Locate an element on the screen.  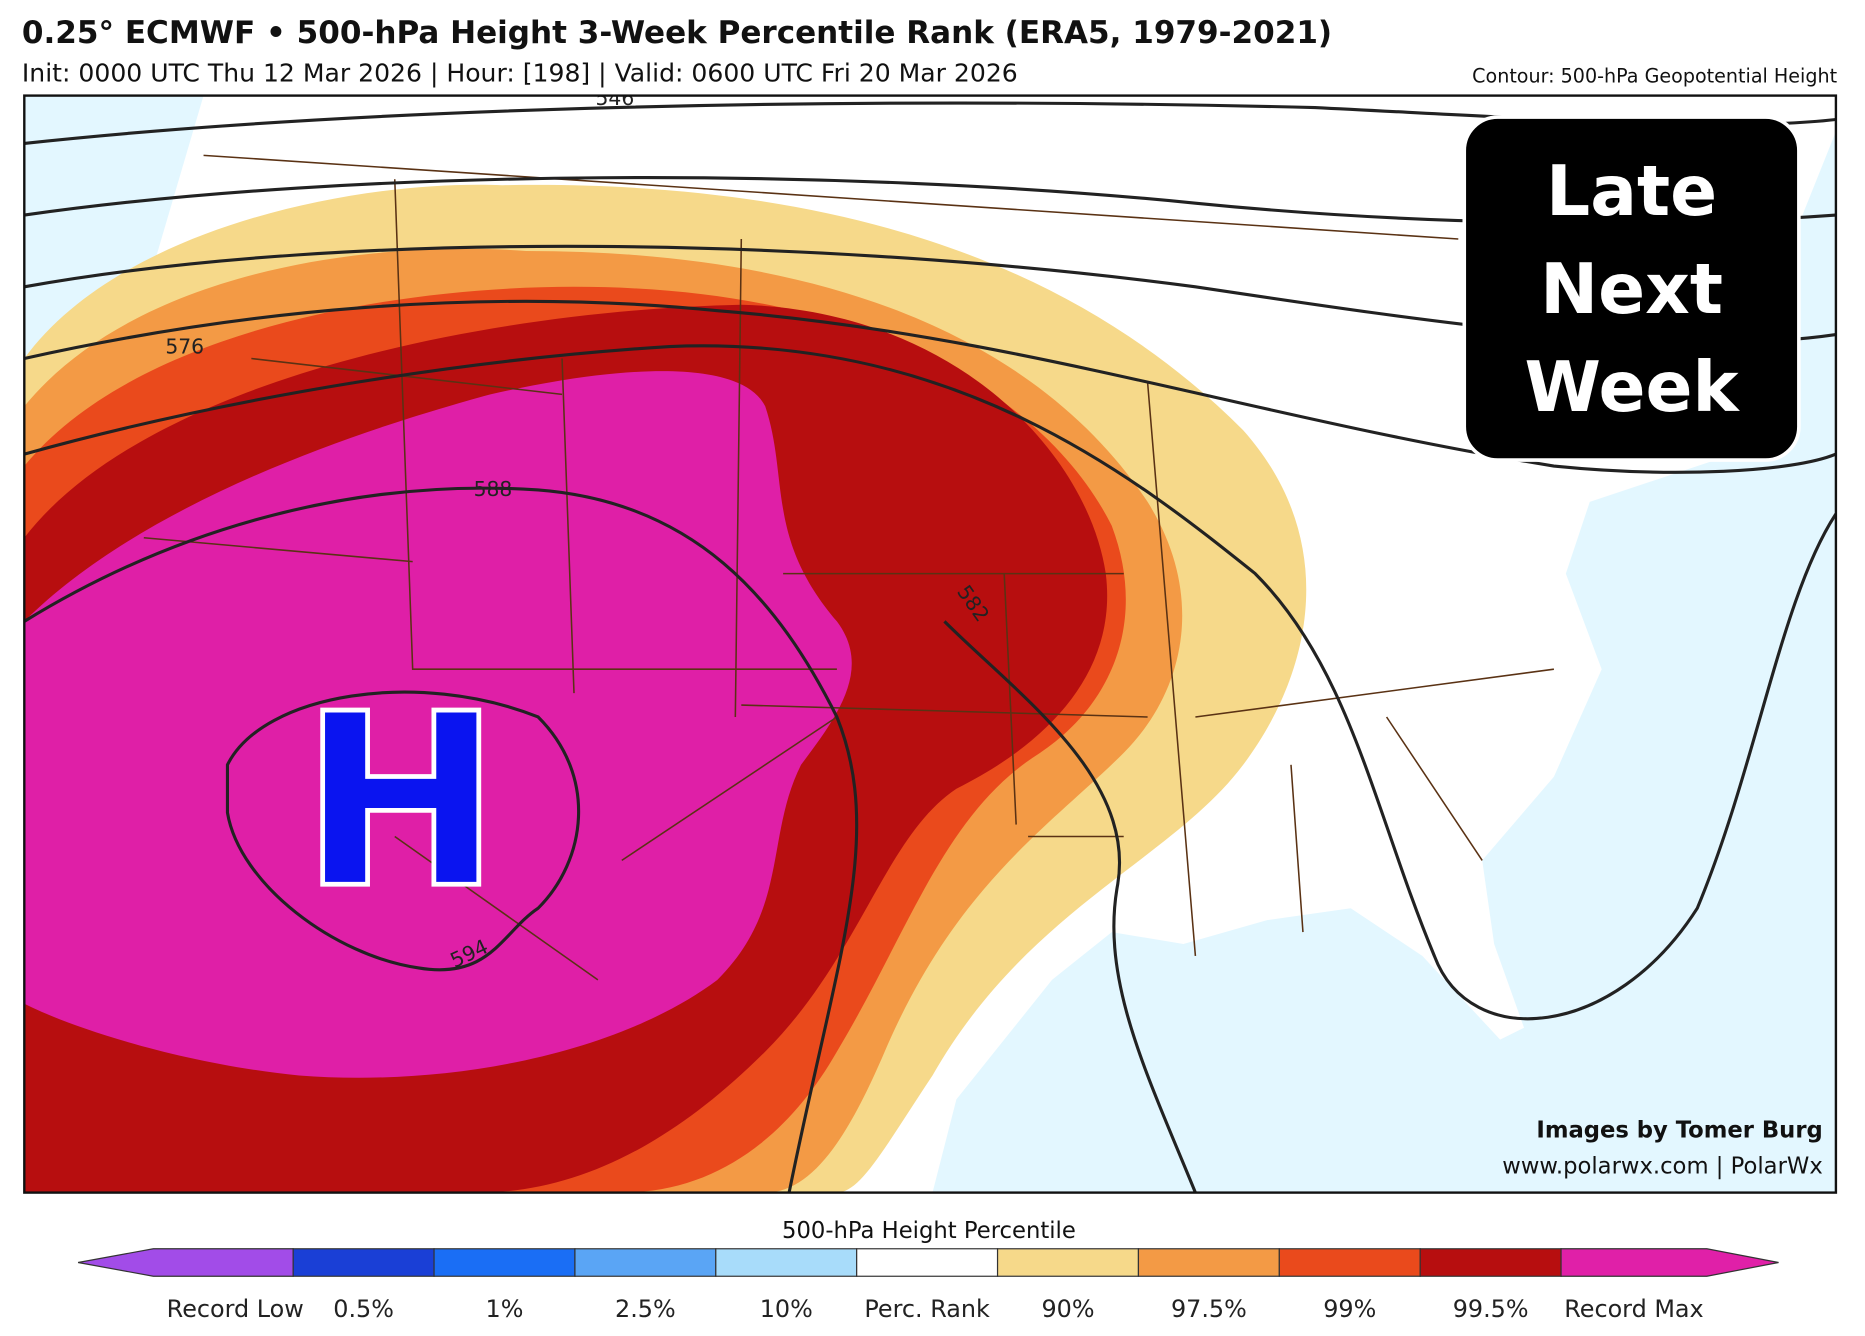
badge-text: Next is located at coordinates (1631, 290).